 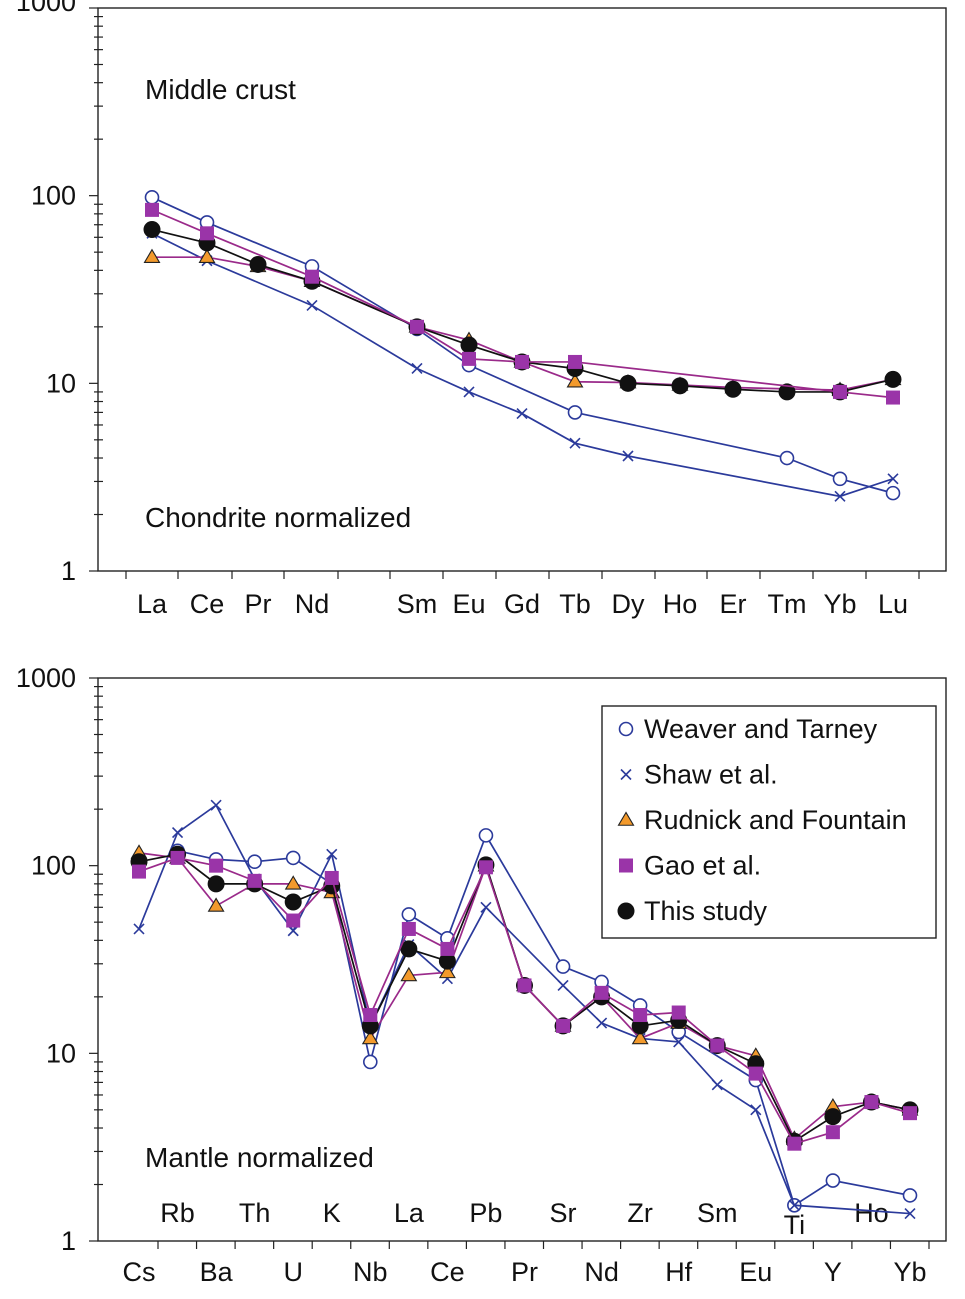 I want to click on data-point-this-study-er, so click(x=733, y=389).